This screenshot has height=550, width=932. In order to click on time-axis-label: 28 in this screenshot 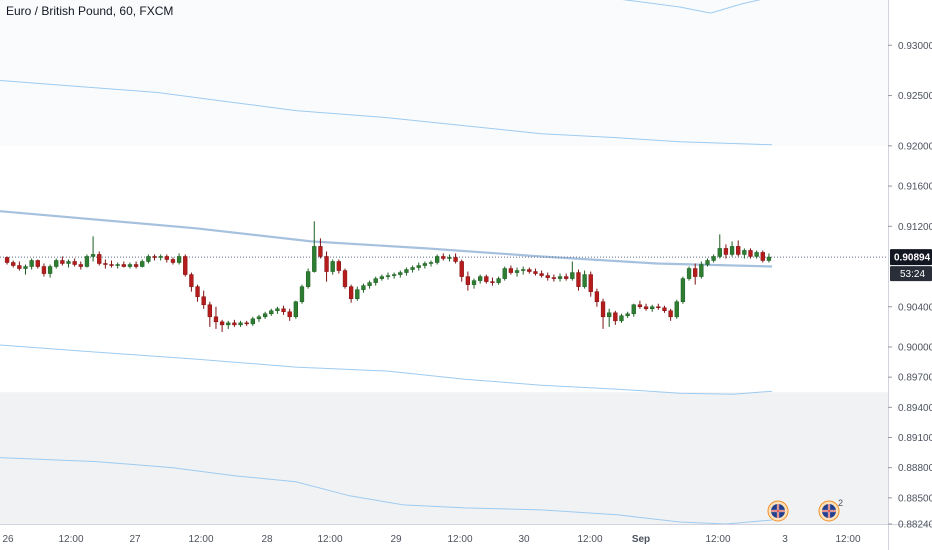, I will do `click(267, 539)`.